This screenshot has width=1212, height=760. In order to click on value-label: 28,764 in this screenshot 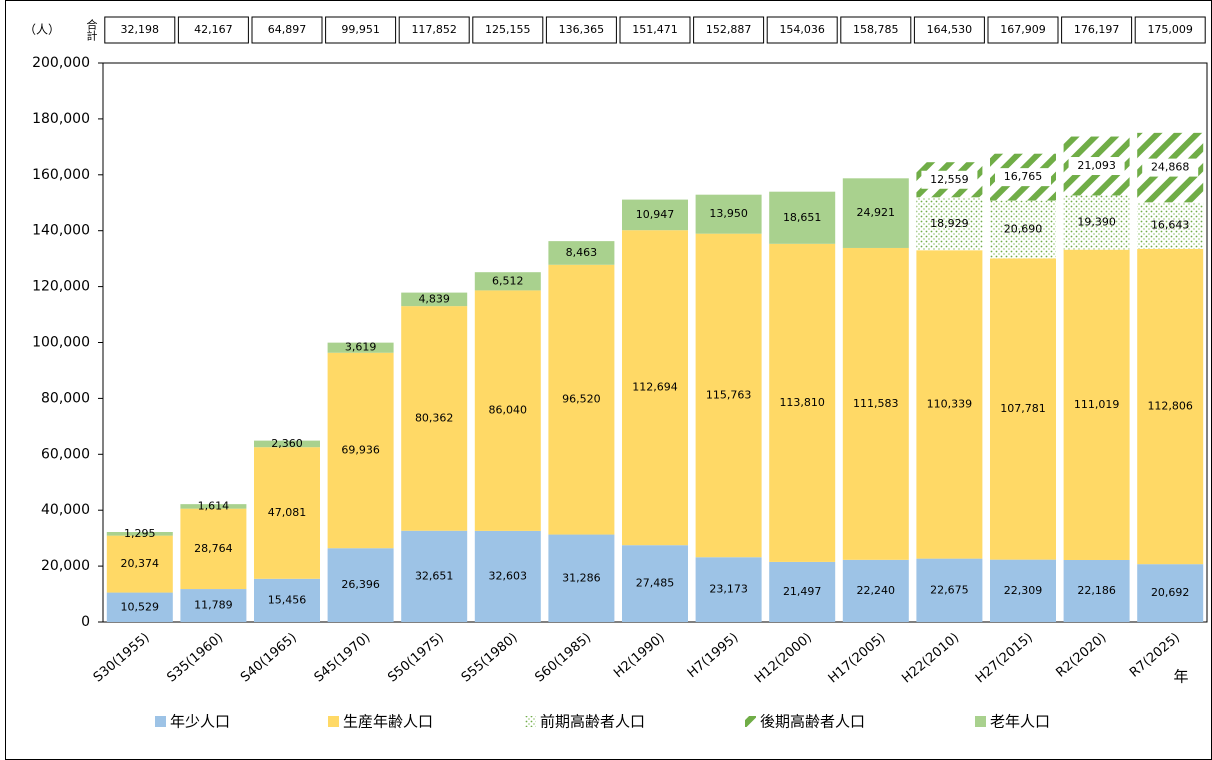, I will do `click(213, 548)`.